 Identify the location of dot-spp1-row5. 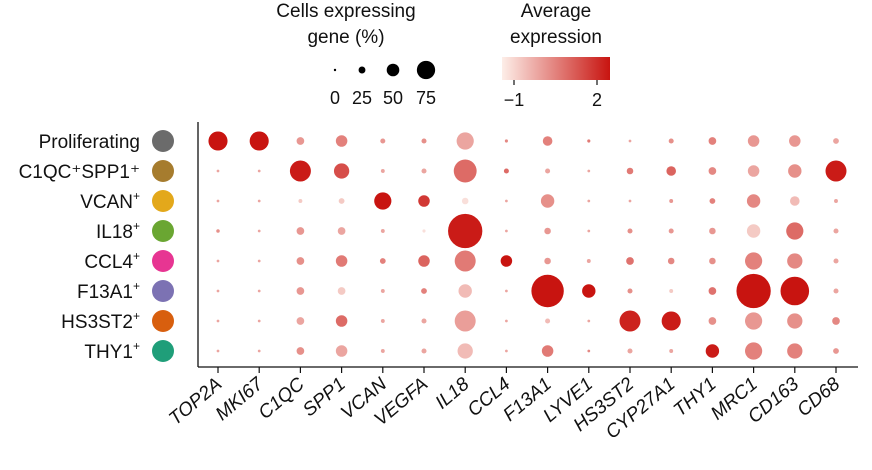
(341, 291).